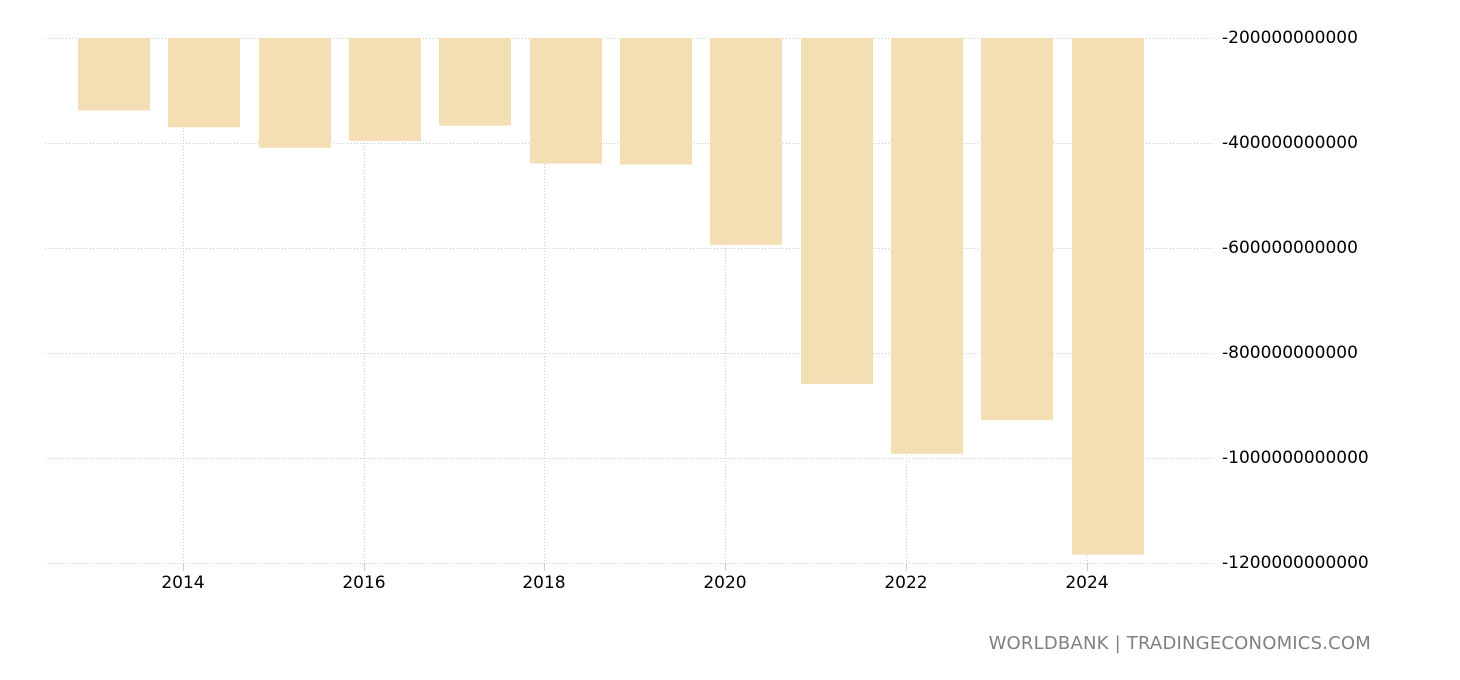  I want to click on y-tick-label: -800000000000, so click(1290, 353).